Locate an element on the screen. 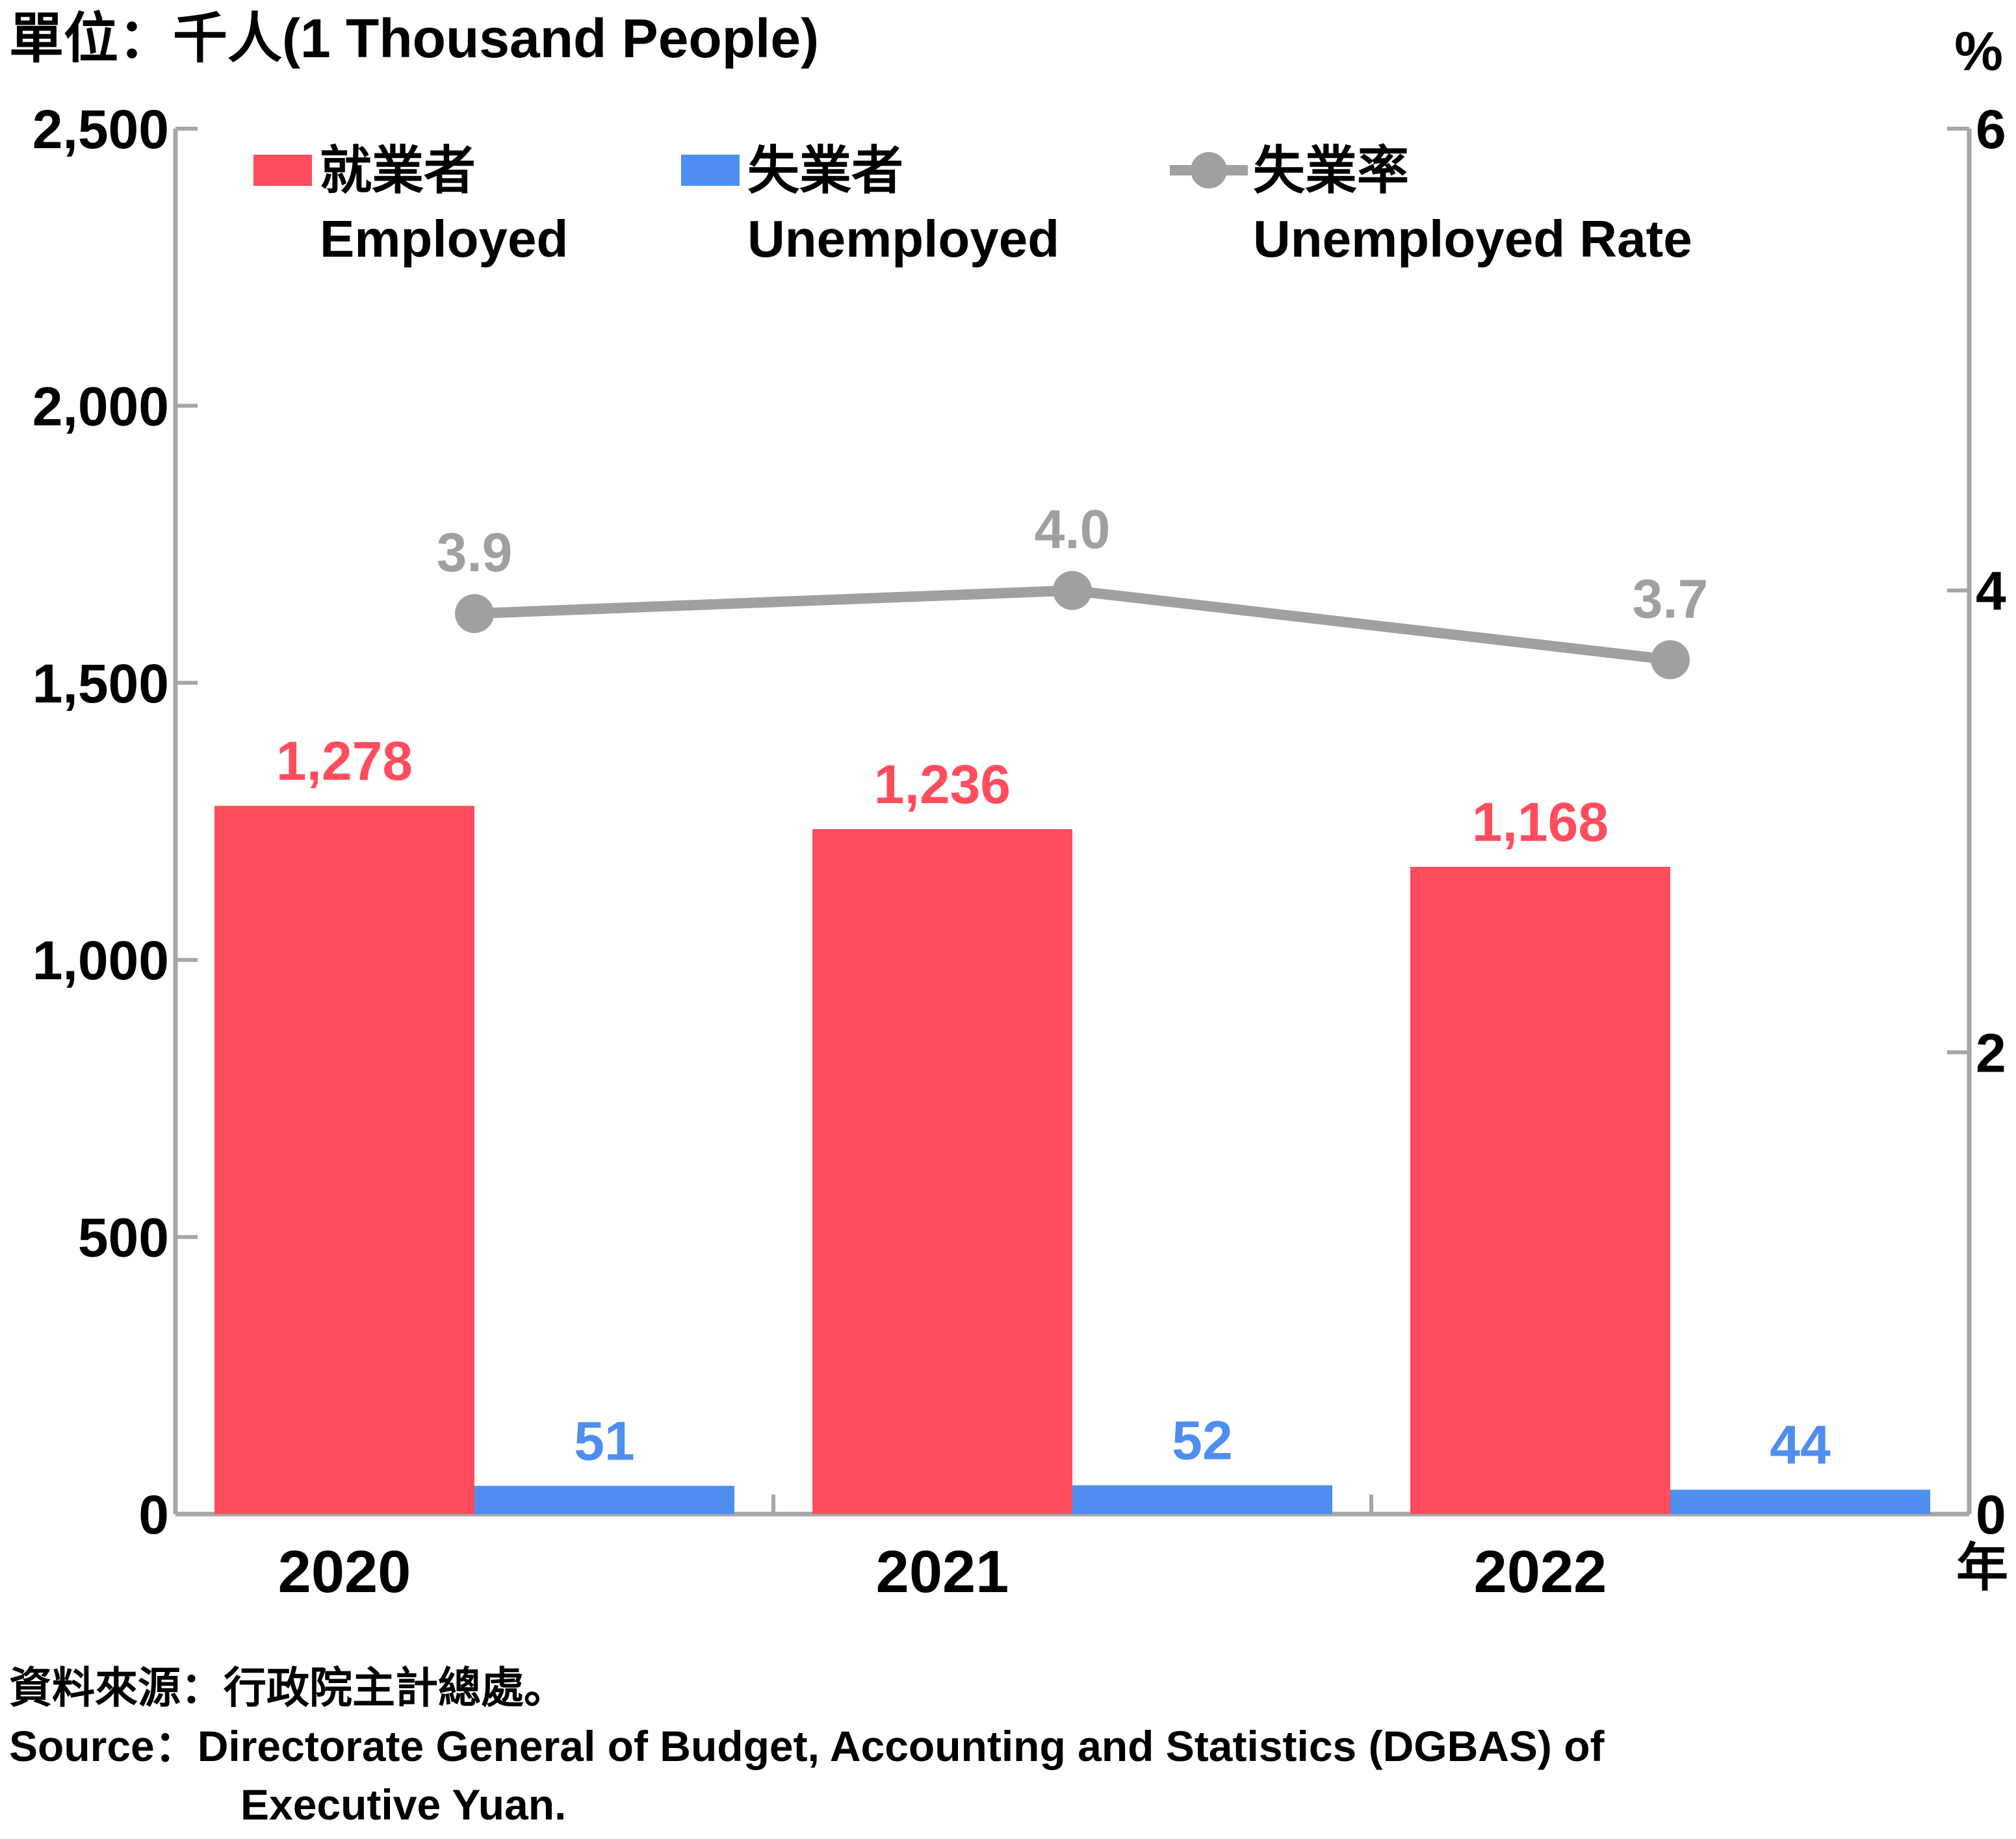 The width and height of the screenshot is (2016, 1839). legend-label-en: Employed is located at coordinates (444, 239).